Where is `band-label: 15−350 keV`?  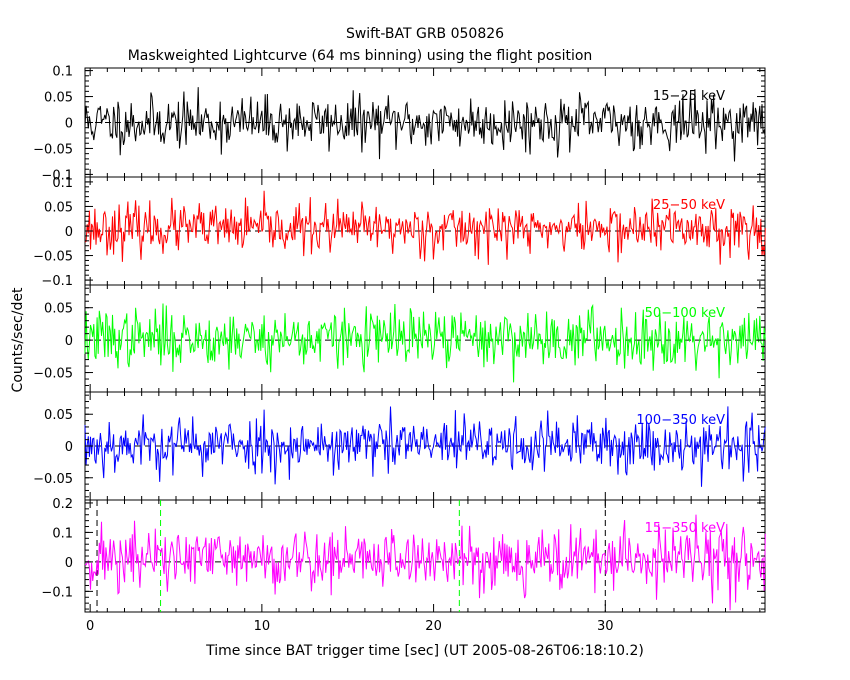
band-label: 15−350 keV is located at coordinates (685, 528).